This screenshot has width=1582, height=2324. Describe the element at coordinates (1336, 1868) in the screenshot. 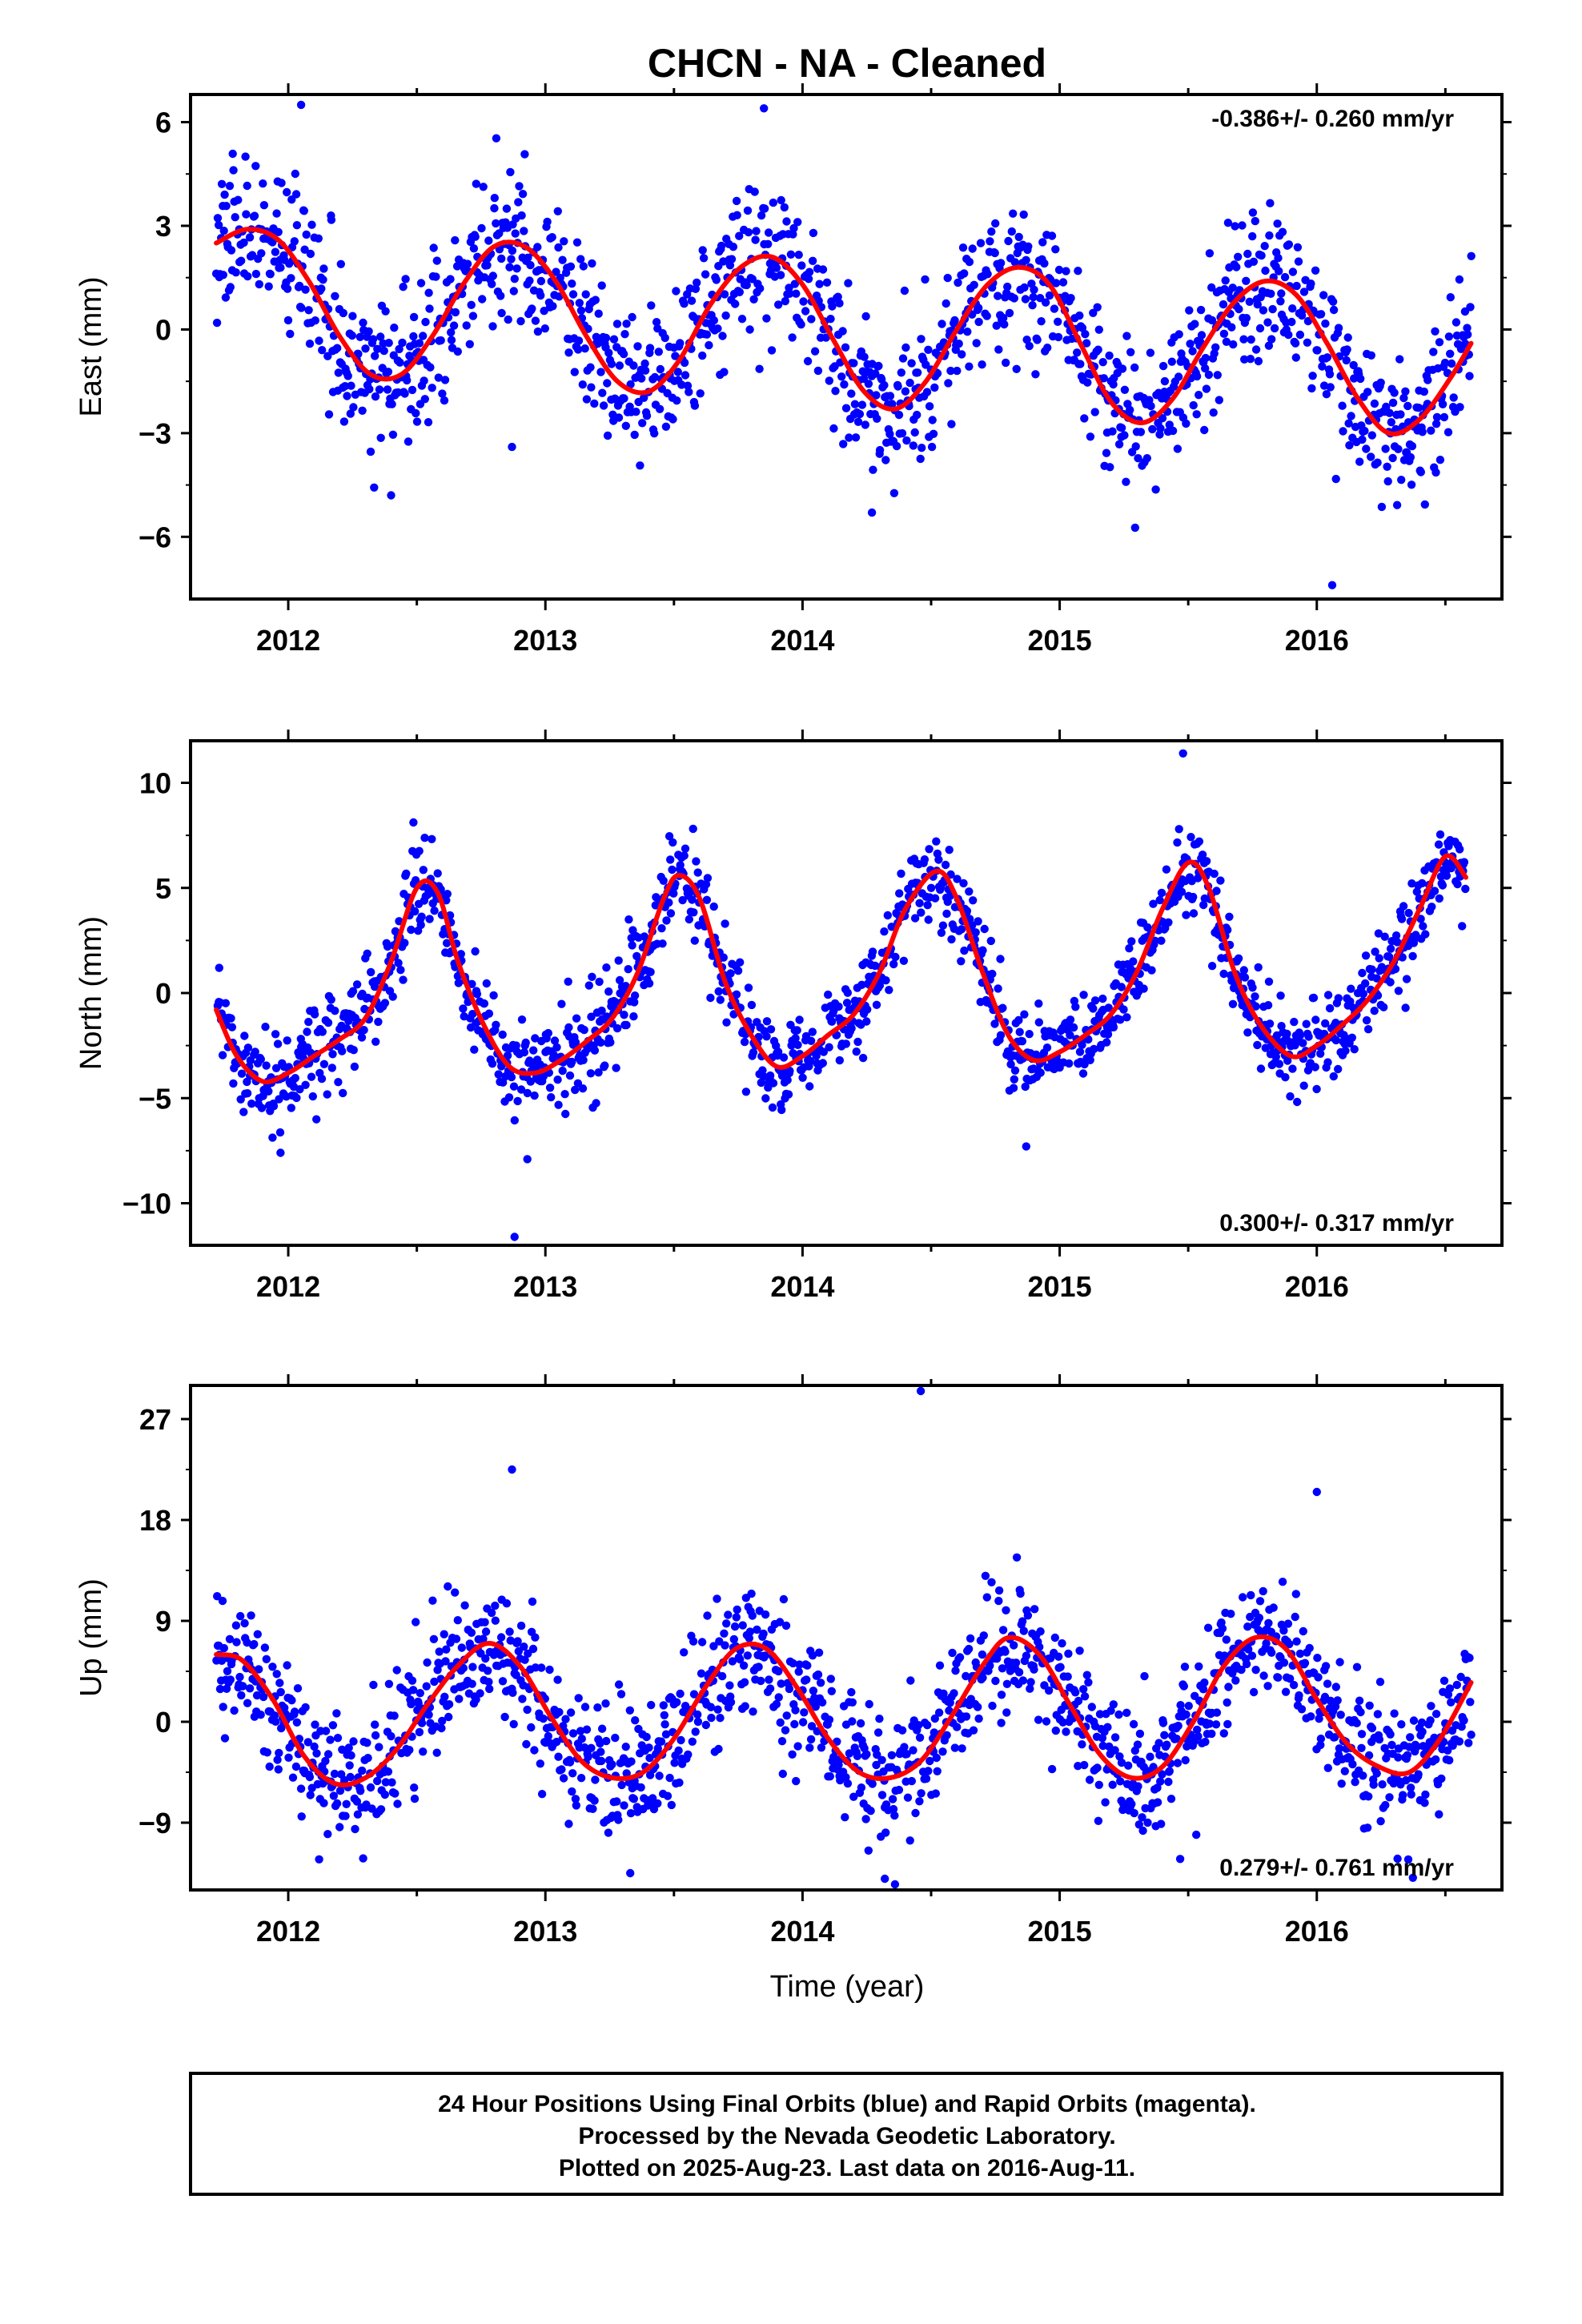

I see `up-rate-text: 0.279+/- 0.761 mm/yr` at that location.